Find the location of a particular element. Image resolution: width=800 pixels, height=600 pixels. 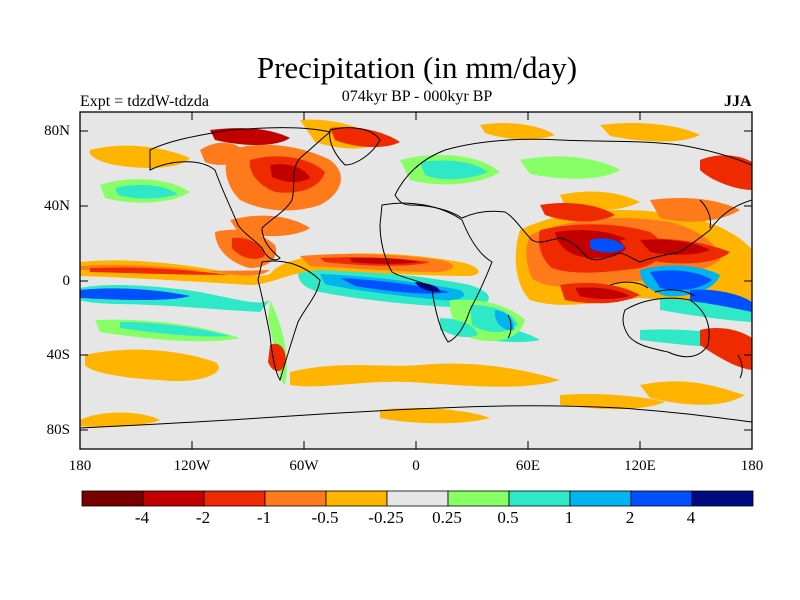

colorbar-label: 0.5 is located at coordinates (508, 517).